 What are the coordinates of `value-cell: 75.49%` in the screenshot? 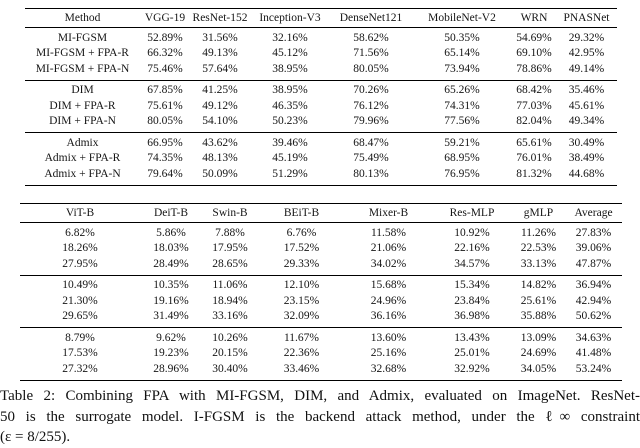 It's located at (371, 158).